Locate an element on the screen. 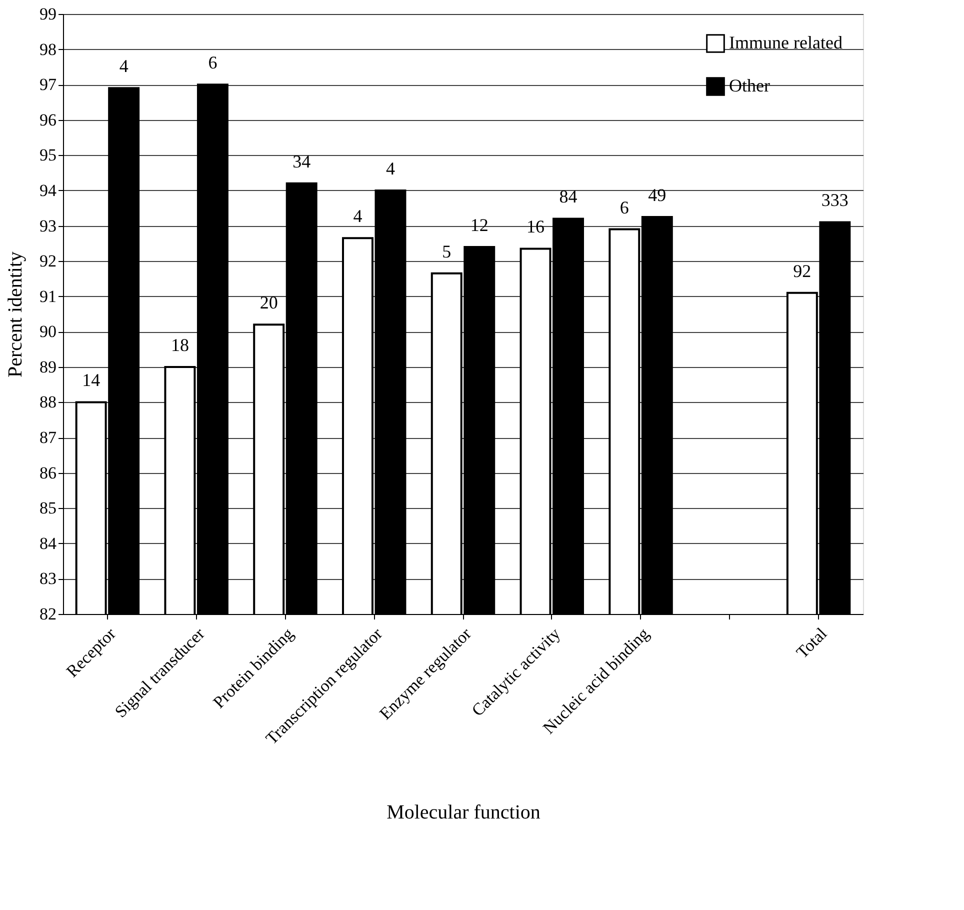 This screenshot has height=910, width=964. y-tick-label: 83 is located at coordinates (48, 578).